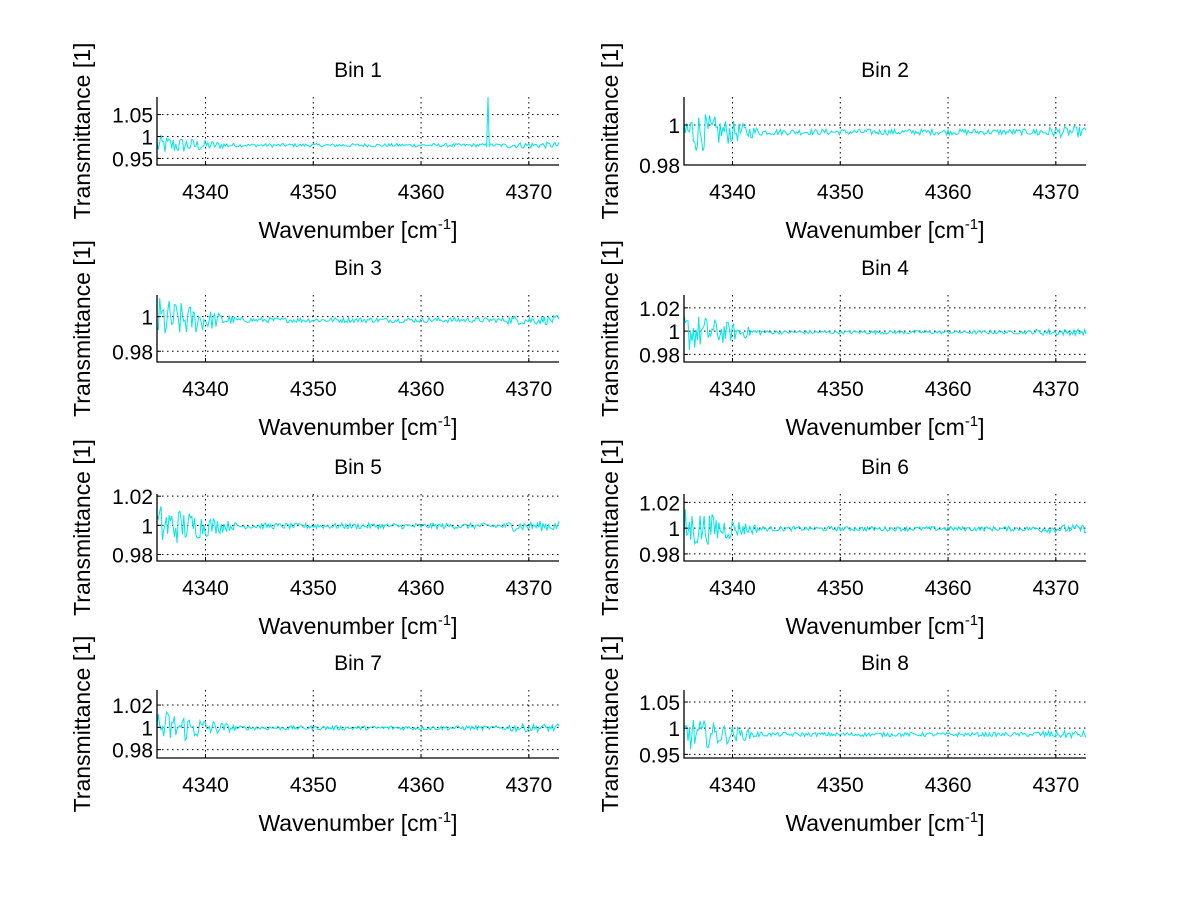  What do you see at coordinates (358, 70) in the screenshot?
I see `subplot-title: Bin 1` at bounding box center [358, 70].